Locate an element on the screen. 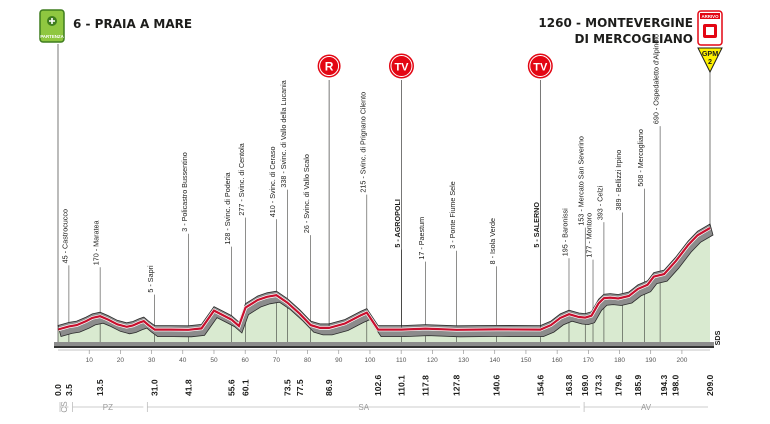  finish-badge-label: ARRIVO is located at coordinates (710, 16).